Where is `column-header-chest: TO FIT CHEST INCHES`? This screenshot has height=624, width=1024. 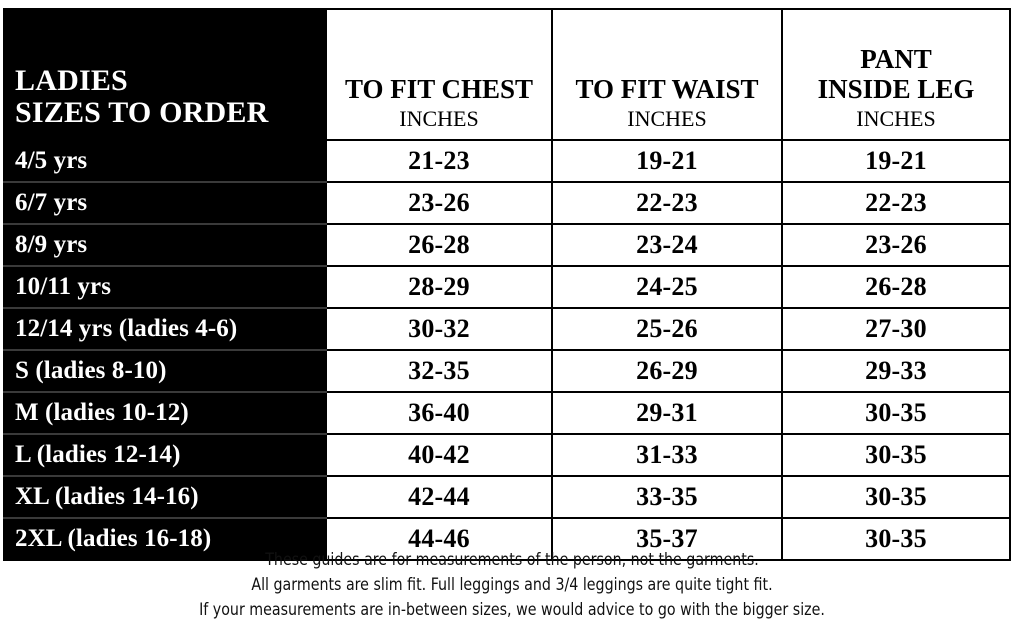
column-header-chest: TO FIT CHEST INCHES is located at coordinates (439, 74).